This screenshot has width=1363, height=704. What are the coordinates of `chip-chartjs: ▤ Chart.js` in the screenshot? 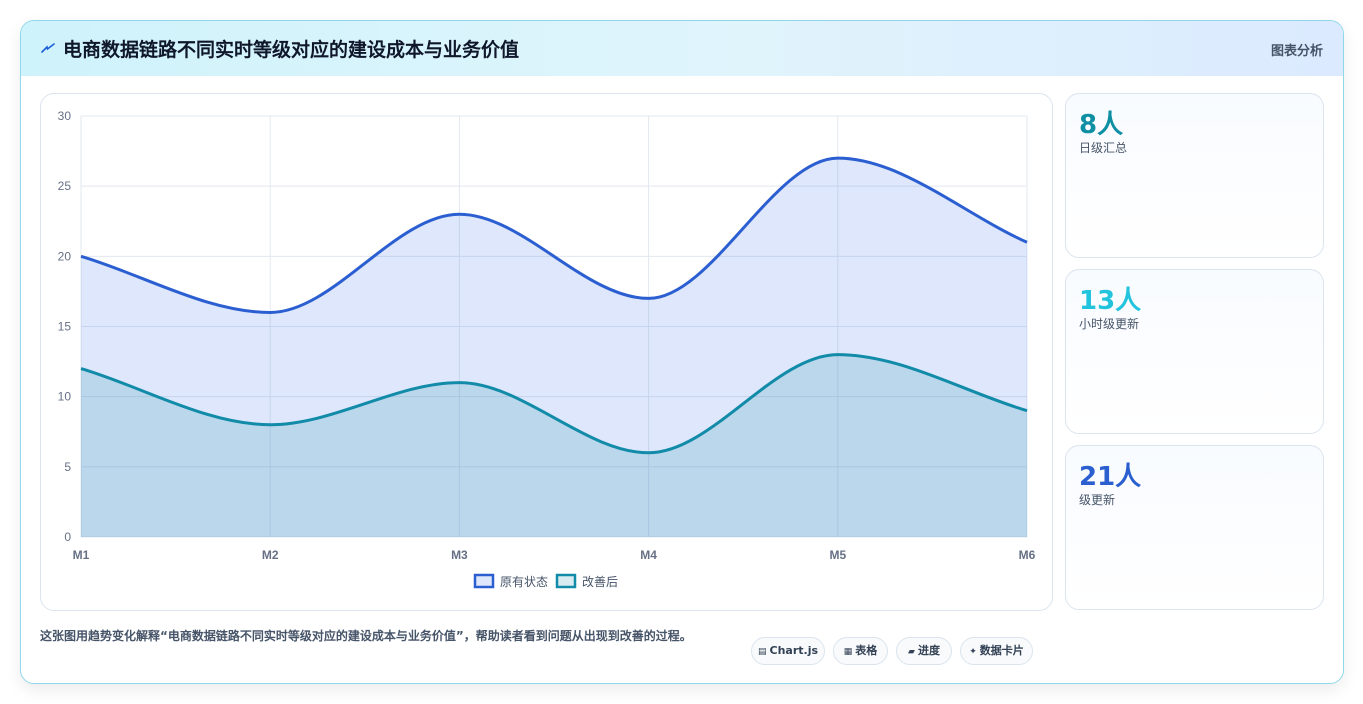 It's located at (788, 651).